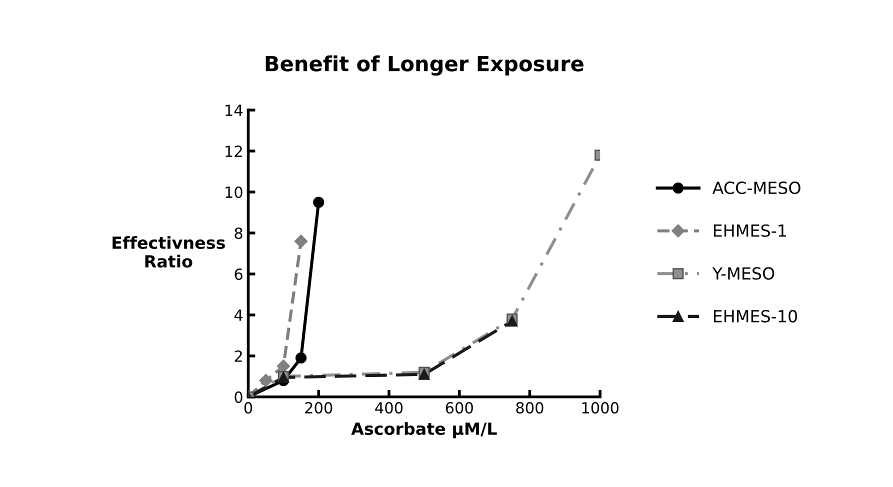  Describe the element at coordinates (238, 233) in the screenshot. I see `y-tick-label: 8` at that location.